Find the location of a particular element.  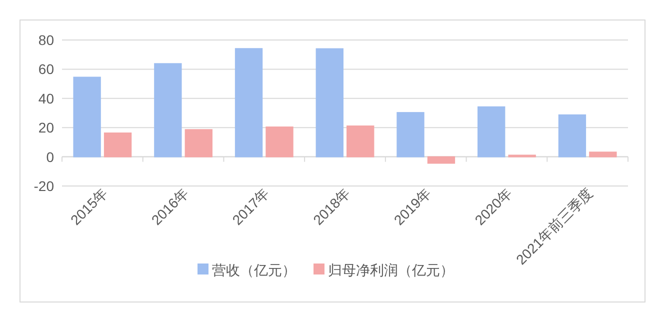

y-tick-label: 60 is located at coordinates (46, 69).